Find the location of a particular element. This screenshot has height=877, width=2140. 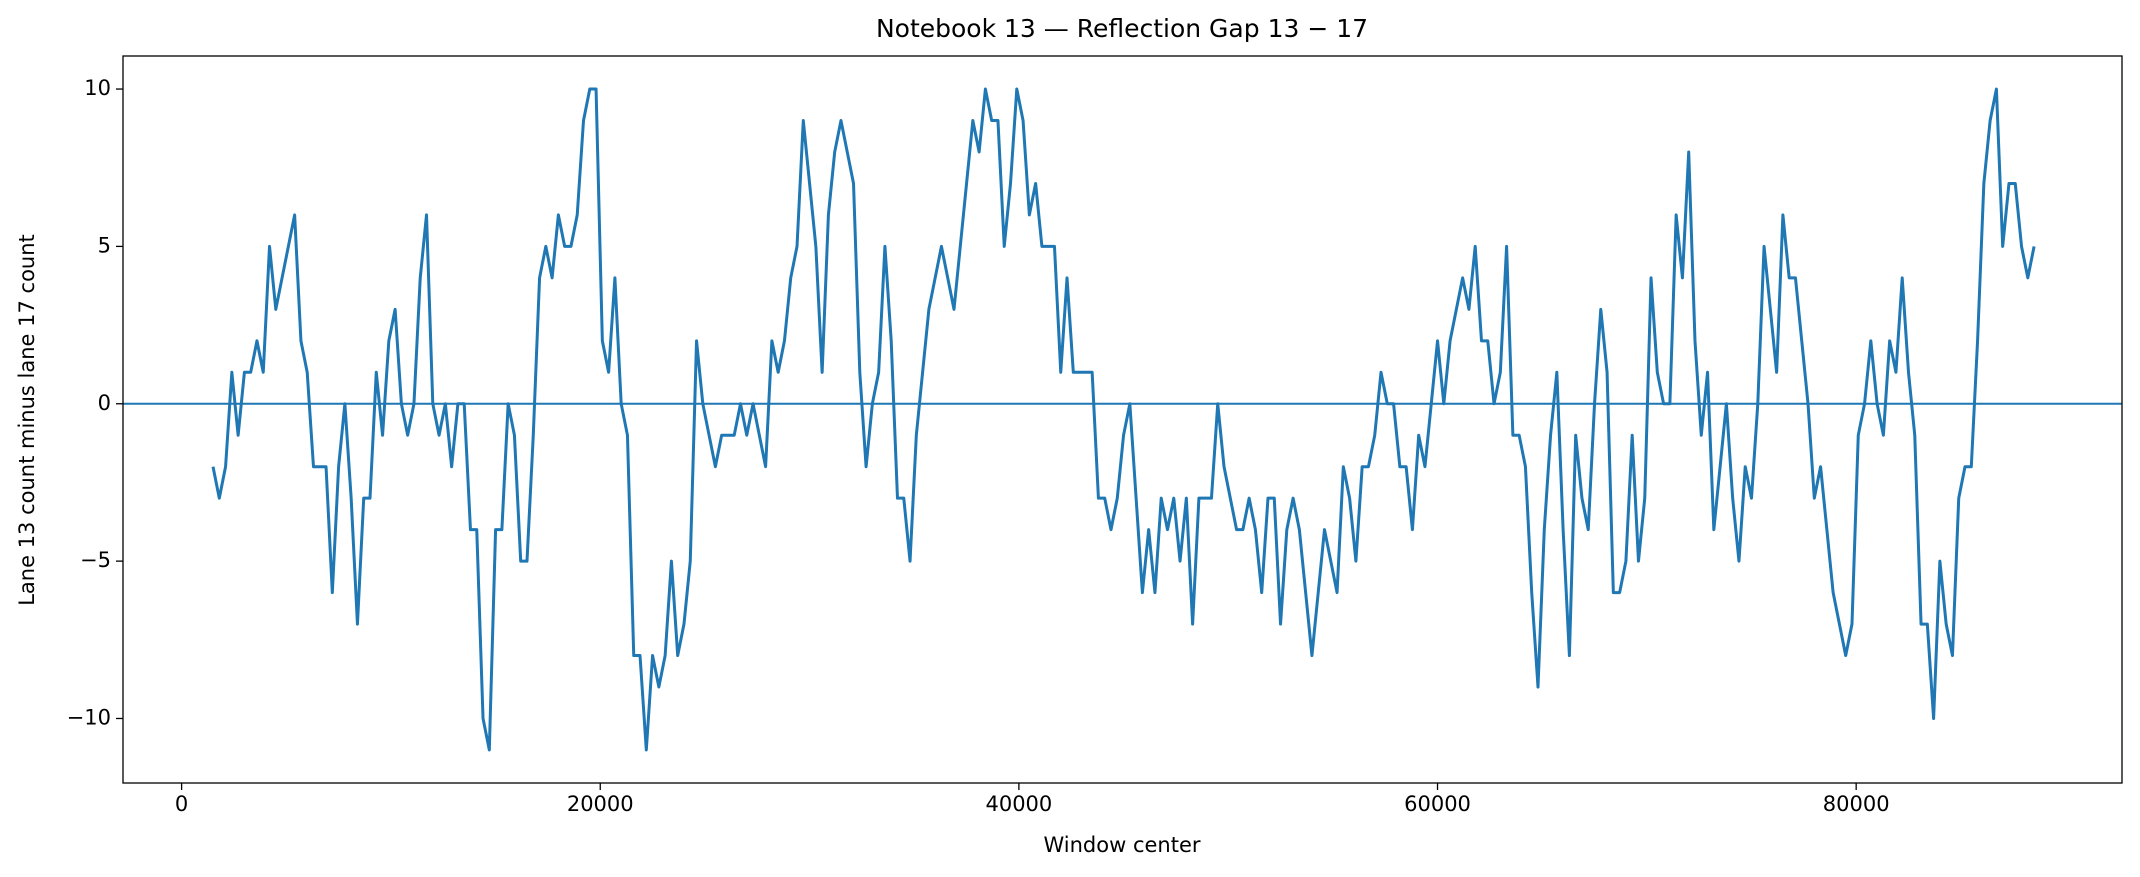

x-tick-label: 80000 is located at coordinates (1856, 804).